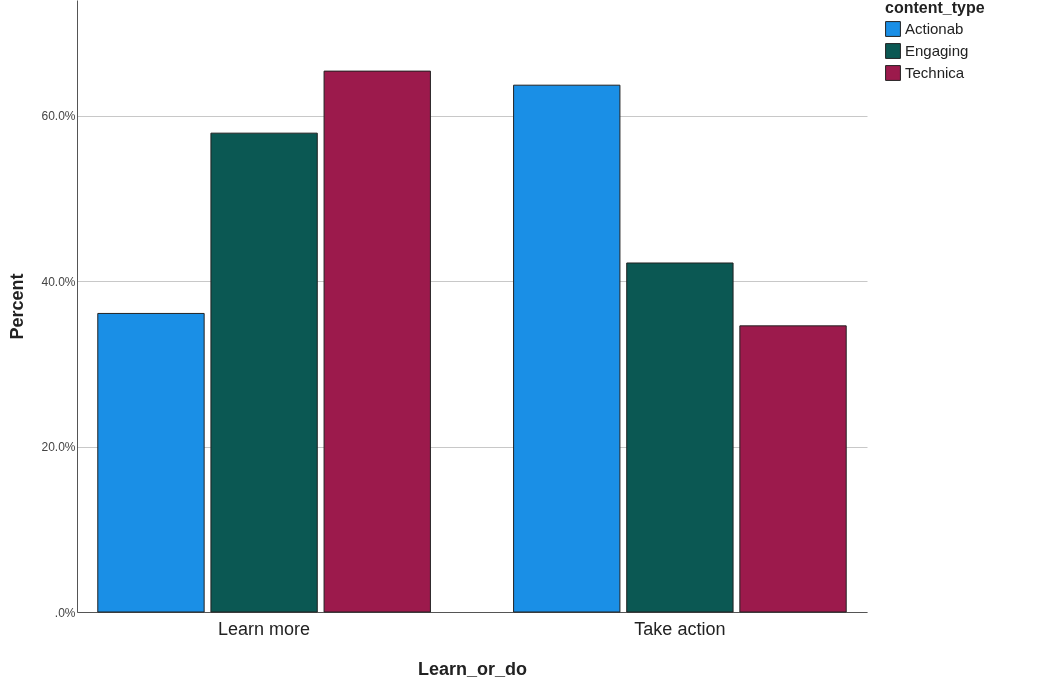 This screenshot has width=1043, height=693. Describe the element at coordinates (58, 116) in the screenshot. I see `y-tick-label: 60.0%` at that location.